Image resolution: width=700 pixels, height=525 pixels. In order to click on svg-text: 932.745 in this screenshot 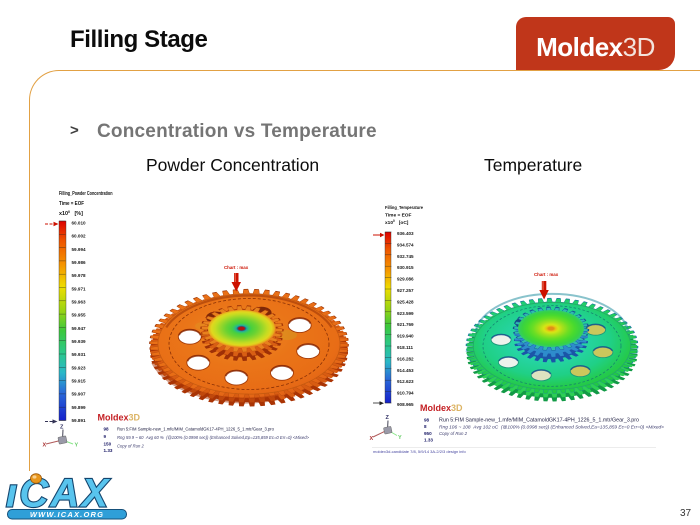, I will do `click(405, 256)`.